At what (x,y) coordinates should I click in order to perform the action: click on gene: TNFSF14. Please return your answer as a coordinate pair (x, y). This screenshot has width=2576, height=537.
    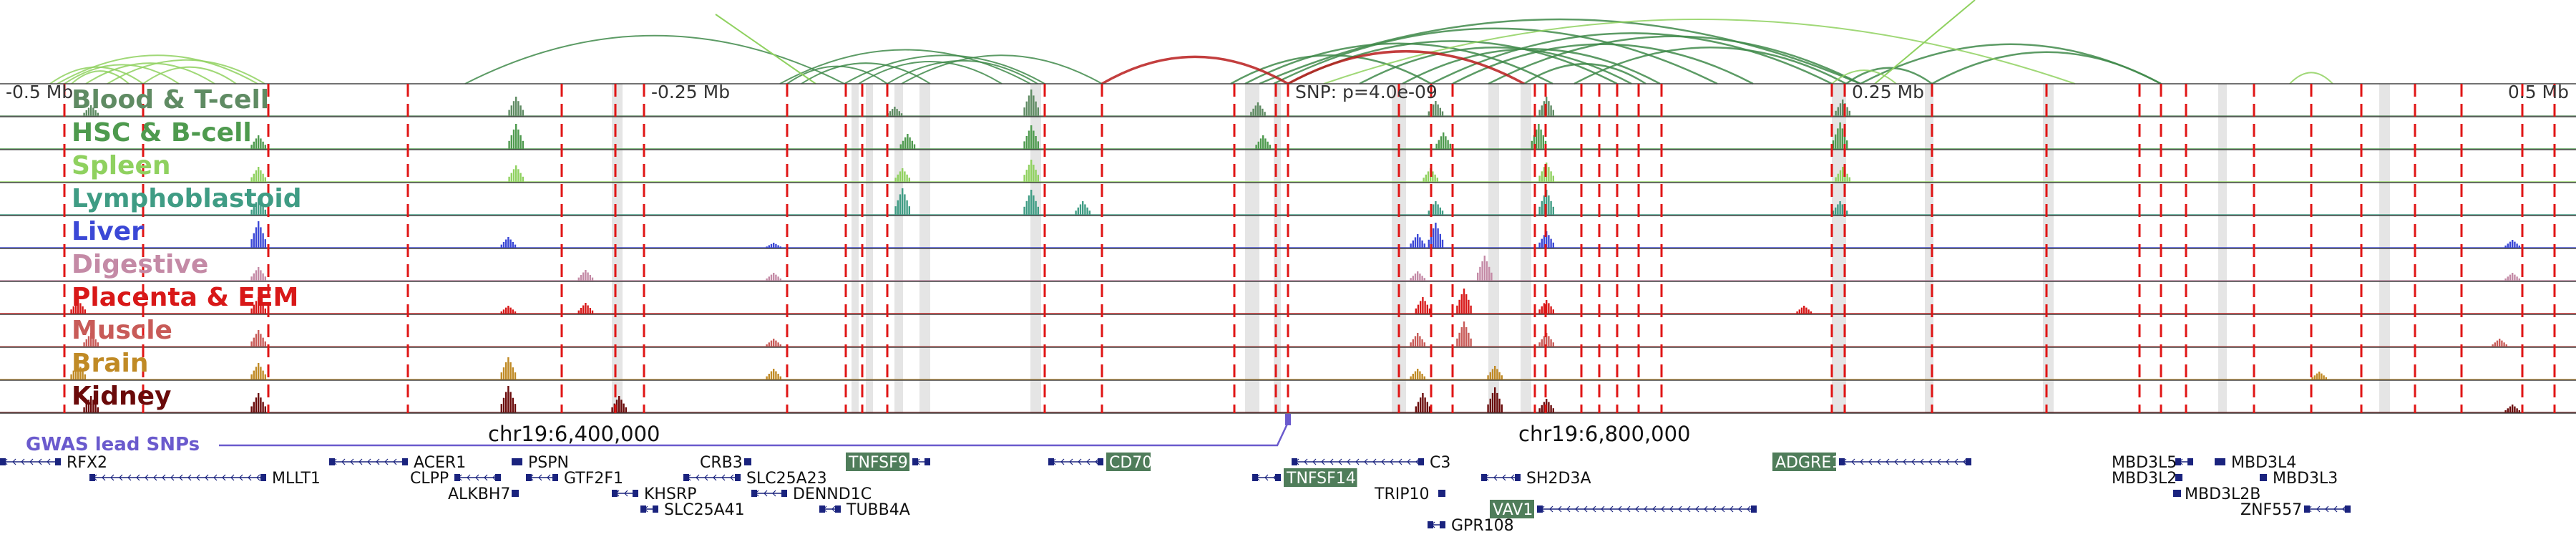
    Looking at the image, I should click on (1304, 478).